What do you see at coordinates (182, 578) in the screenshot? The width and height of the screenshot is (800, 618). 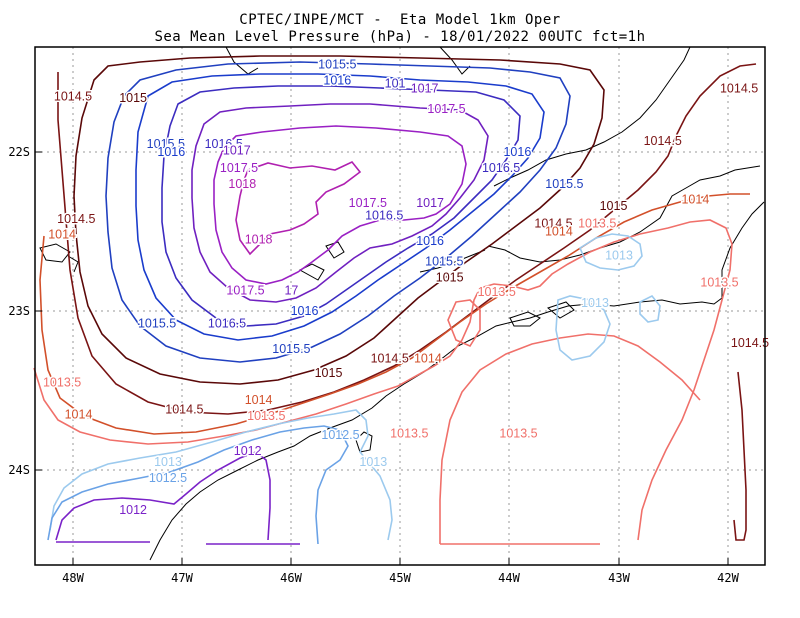 I see `x-tick-label: 47W` at bounding box center [182, 578].